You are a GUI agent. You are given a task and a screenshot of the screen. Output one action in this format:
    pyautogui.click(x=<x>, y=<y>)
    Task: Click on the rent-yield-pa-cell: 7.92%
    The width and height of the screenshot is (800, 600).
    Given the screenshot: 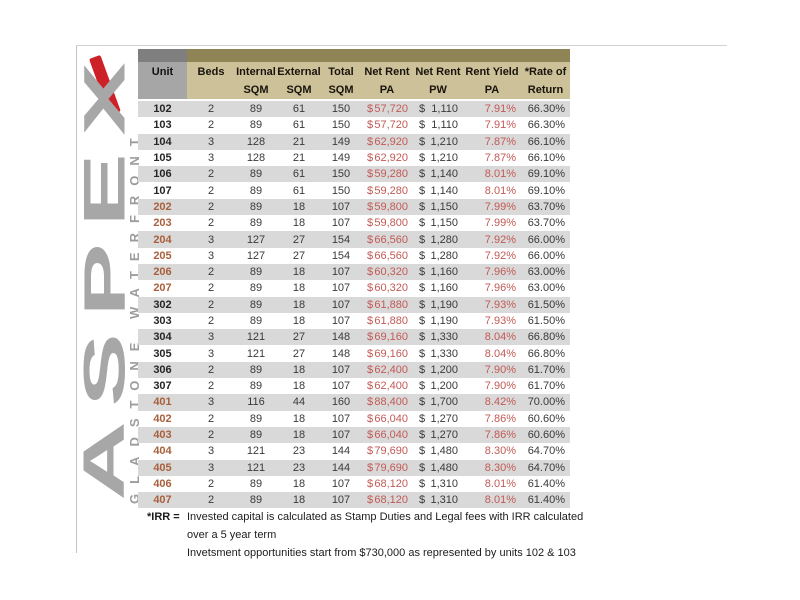 What is the action you would take?
    pyautogui.click(x=500, y=255)
    